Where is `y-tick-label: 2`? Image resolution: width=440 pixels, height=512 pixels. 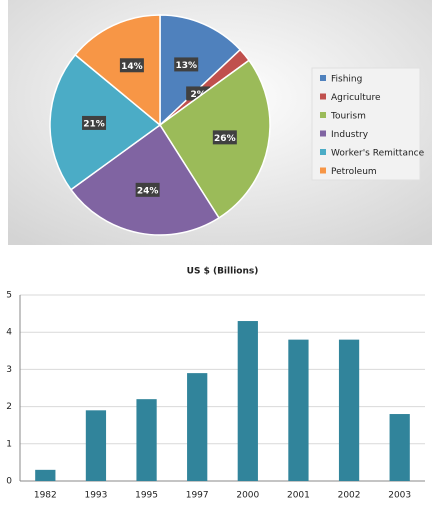
y-tick-label: 2 is located at coordinates (9, 407).